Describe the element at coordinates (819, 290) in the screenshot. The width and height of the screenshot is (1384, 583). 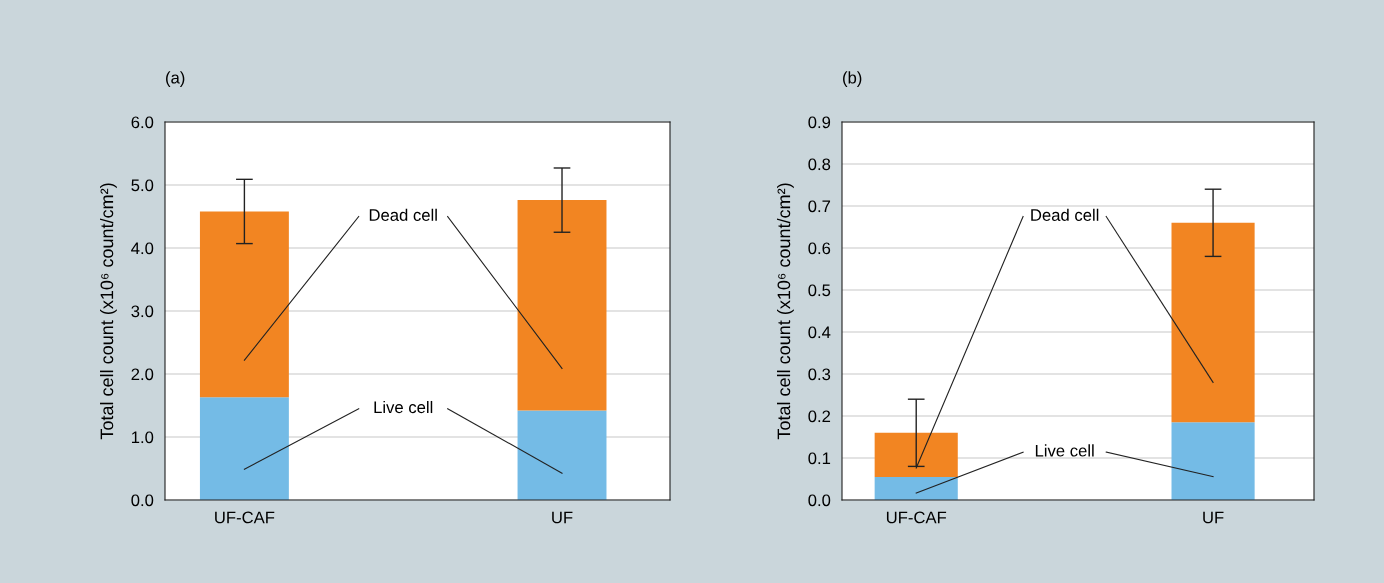
I see `y-tick-label: 0.5` at that location.